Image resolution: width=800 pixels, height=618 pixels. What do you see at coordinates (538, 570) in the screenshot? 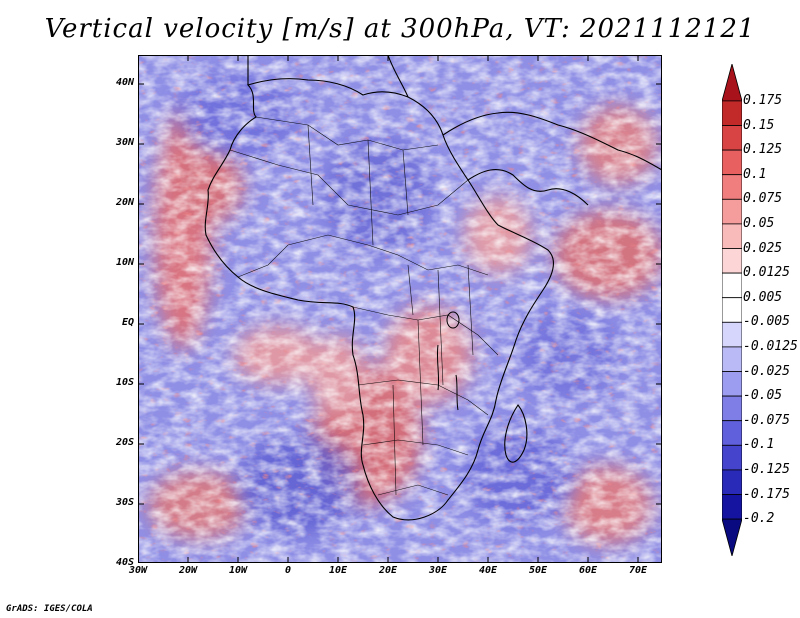
I see `x-axis-label: 50E` at bounding box center [538, 570].